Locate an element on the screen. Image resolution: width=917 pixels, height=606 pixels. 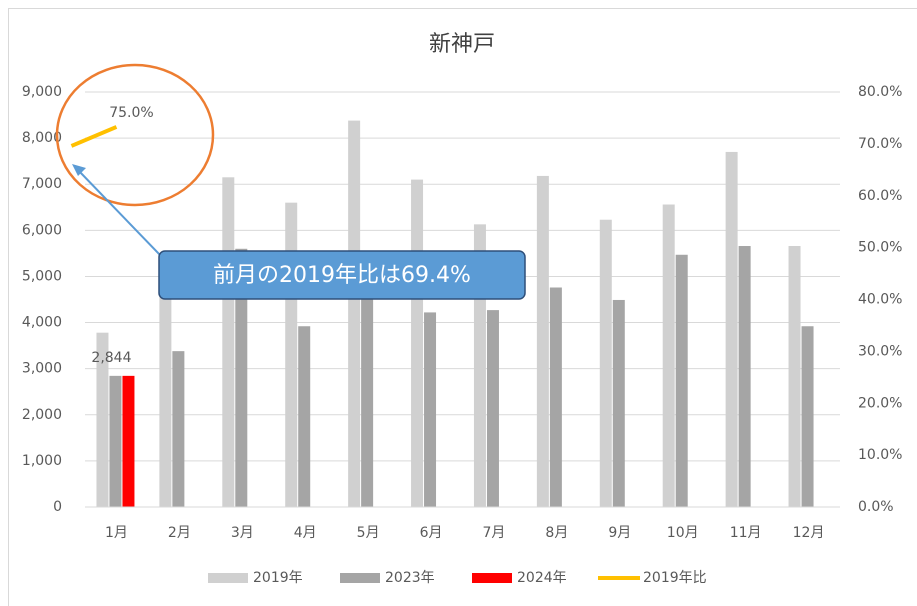
y2-tick-label: 50.0% is located at coordinates (880, 248).